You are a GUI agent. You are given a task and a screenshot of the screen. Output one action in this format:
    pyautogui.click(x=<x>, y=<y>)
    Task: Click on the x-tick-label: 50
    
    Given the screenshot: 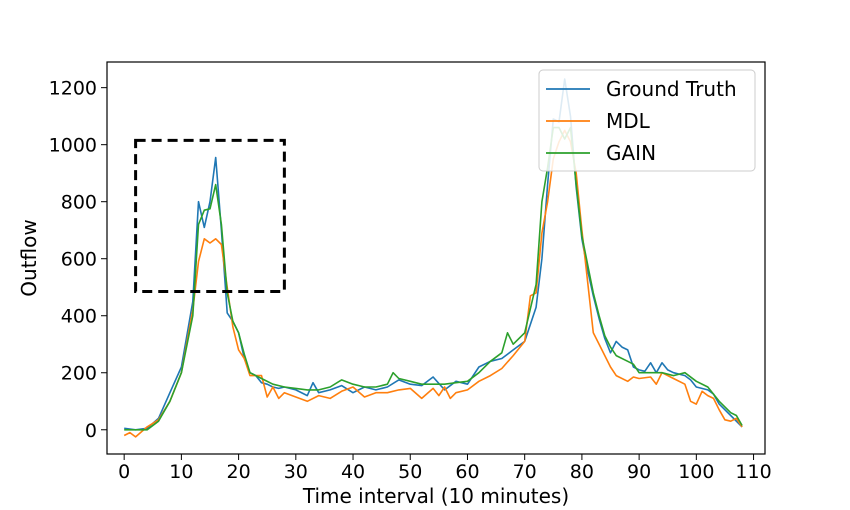 What is the action you would take?
    pyautogui.click(x=410, y=472)
    